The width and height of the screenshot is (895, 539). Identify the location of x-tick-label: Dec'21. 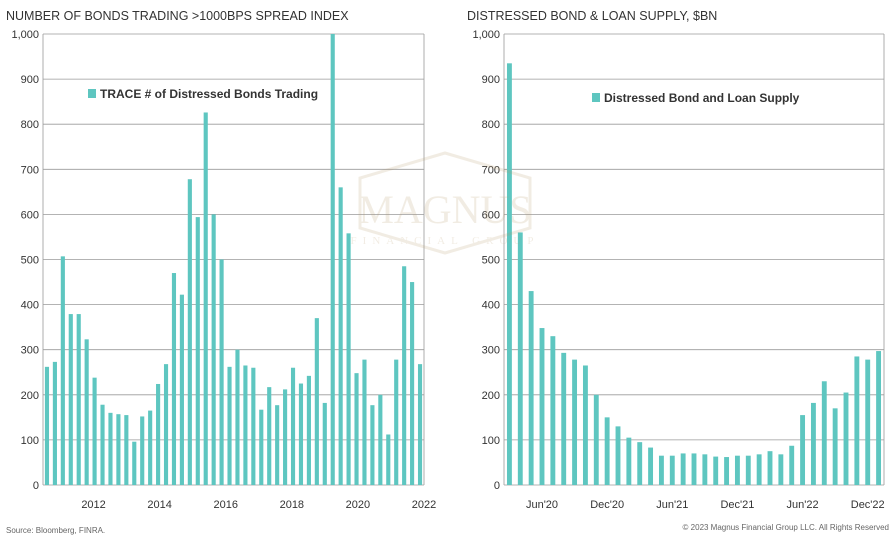
(737, 505).